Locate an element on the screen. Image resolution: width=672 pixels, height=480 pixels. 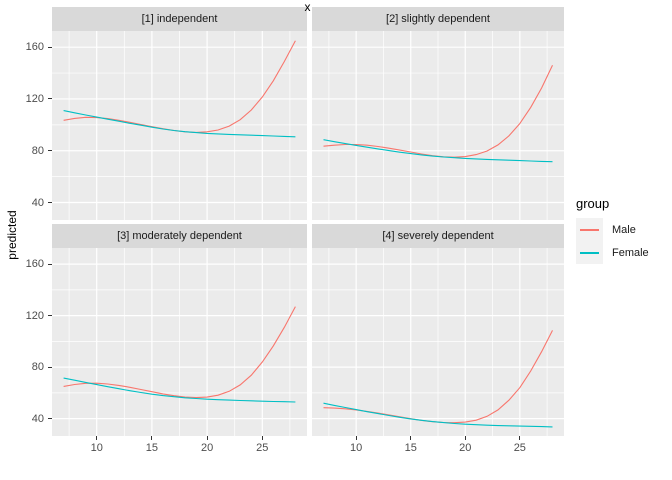
facet-strip-2: [2] slightly dependent is located at coordinates (438, 19).